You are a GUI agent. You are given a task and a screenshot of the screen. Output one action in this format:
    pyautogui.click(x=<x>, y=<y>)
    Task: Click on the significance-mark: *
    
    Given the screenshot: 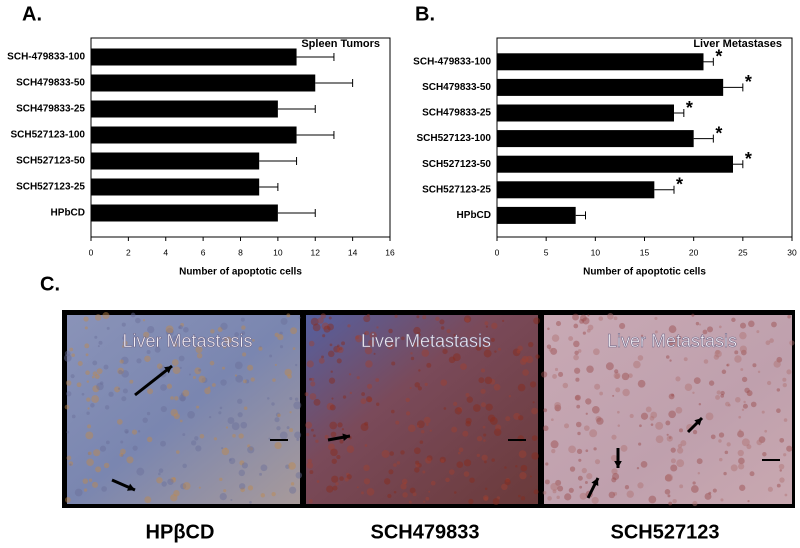 What is the action you would take?
    pyautogui.click(x=748, y=159)
    